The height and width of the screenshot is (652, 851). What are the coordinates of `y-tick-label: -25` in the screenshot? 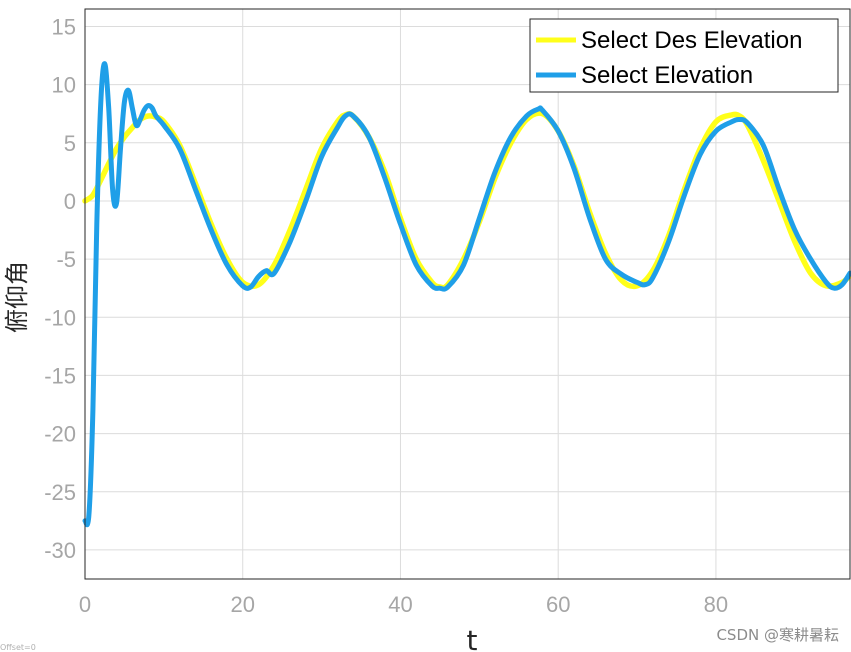 It's located at (60, 492).